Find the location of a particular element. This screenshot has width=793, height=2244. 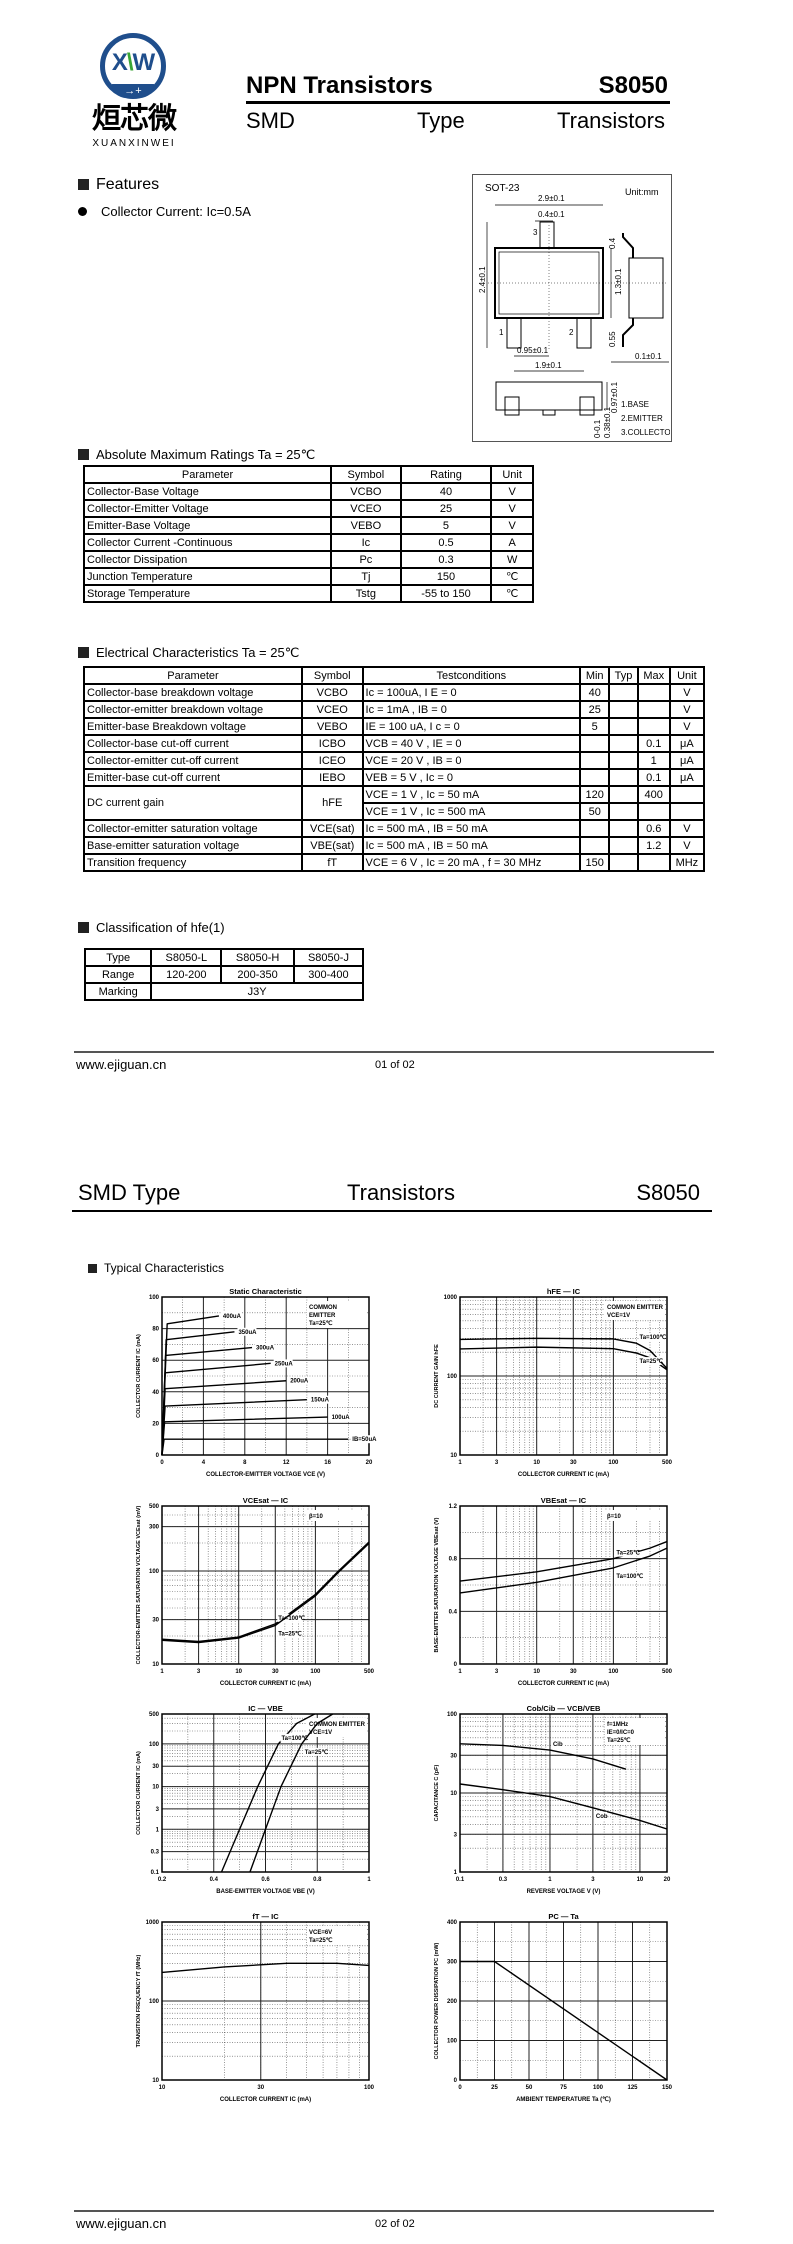

table-cell: DC current gain is located at coordinates (193, 803).